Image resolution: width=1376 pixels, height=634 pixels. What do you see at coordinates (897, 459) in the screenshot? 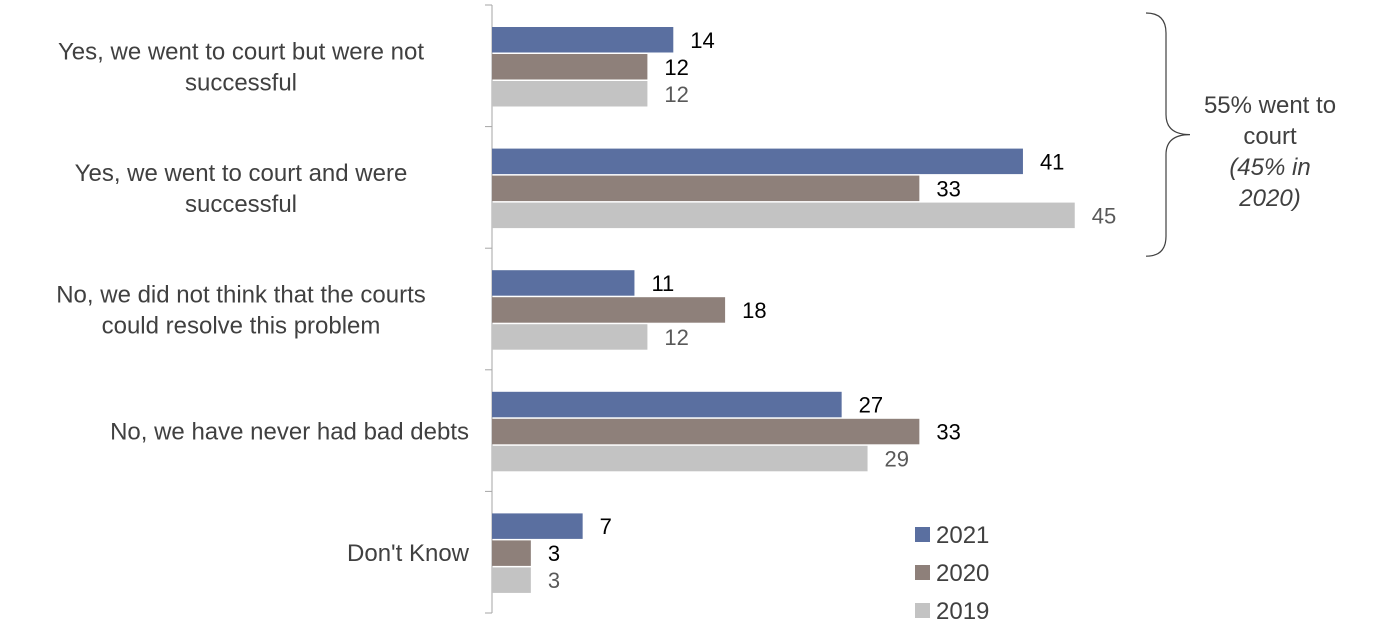
I see `value-label: 29` at bounding box center [897, 459].